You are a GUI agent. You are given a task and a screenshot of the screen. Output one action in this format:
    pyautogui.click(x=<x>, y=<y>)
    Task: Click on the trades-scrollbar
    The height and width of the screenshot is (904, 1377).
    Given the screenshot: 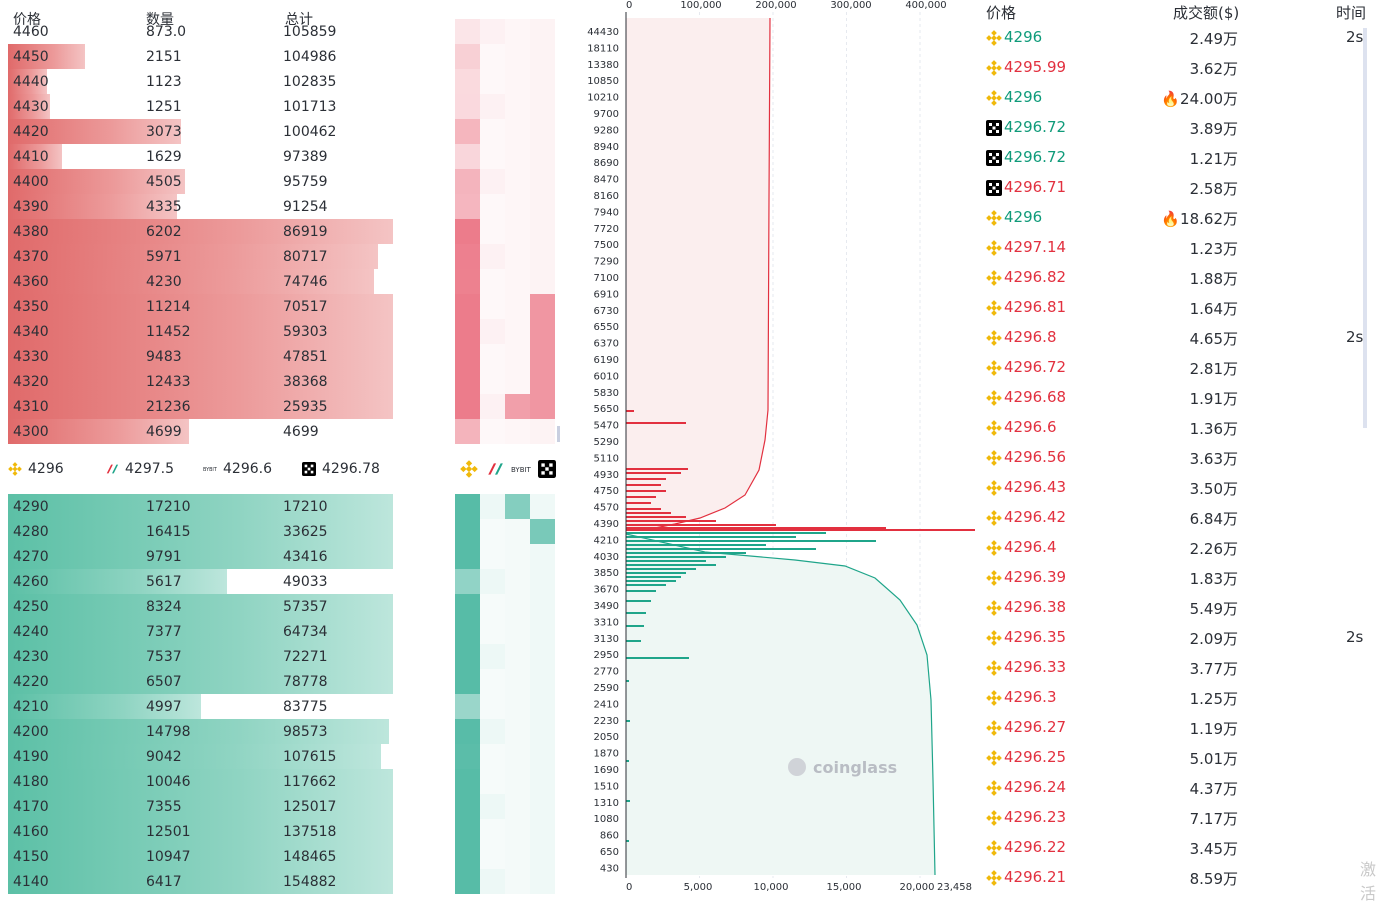 What is the action you would take?
    pyautogui.click(x=1365, y=228)
    